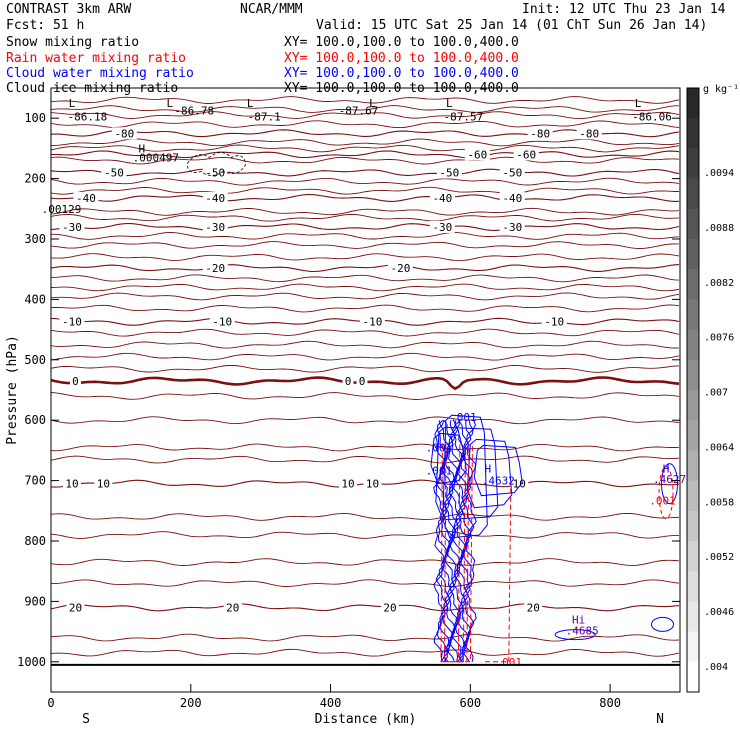  What do you see at coordinates (401, 73) in the screenshot?
I see `field-xy-cloud-water: XY= 100.0,100.0 to 100.0,400.0` at bounding box center [401, 73].